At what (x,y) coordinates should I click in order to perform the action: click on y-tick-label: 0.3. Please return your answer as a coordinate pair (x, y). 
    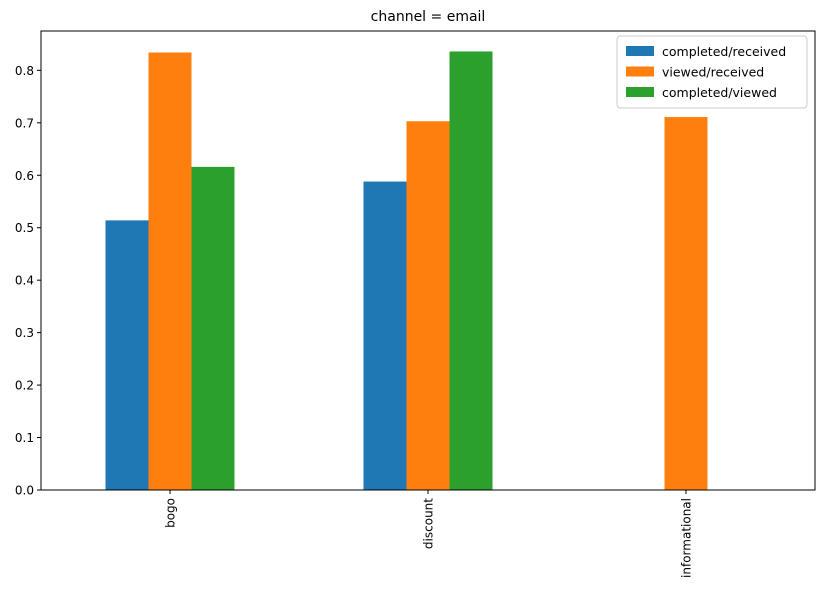
    Looking at the image, I should click on (24, 333).